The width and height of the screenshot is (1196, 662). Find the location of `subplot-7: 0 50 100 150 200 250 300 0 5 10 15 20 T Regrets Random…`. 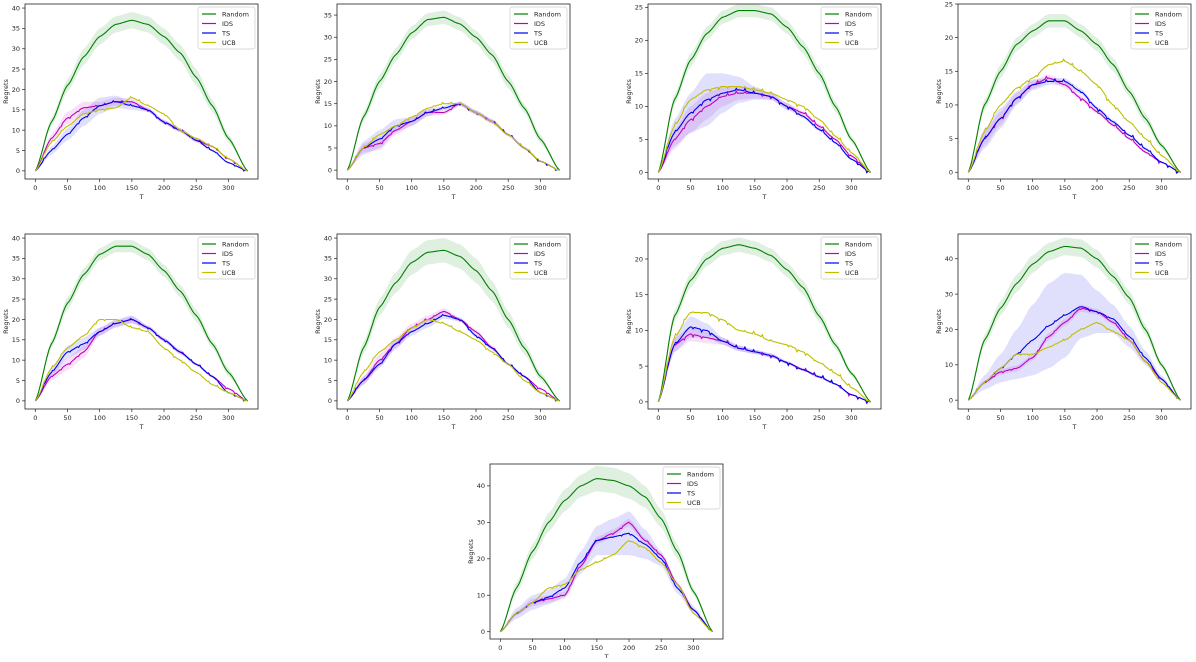

subplot-7: 0 50 100 150 200 250 300 0 5 10 15 20 T Regrets Random… is located at coordinates (753, 332).